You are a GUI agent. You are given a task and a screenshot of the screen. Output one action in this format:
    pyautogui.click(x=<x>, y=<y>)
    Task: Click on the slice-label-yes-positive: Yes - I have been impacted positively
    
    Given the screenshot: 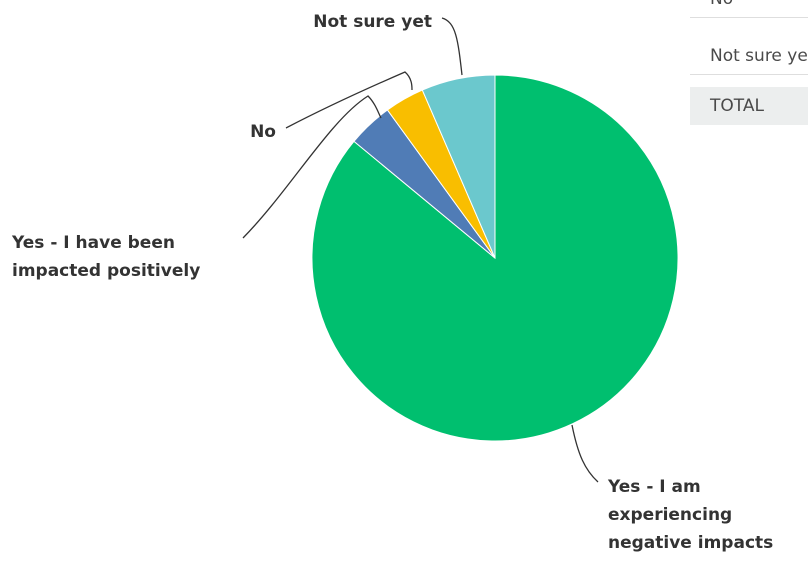 What is the action you would take?
    pyautogui.click(x=105, y=257)
    